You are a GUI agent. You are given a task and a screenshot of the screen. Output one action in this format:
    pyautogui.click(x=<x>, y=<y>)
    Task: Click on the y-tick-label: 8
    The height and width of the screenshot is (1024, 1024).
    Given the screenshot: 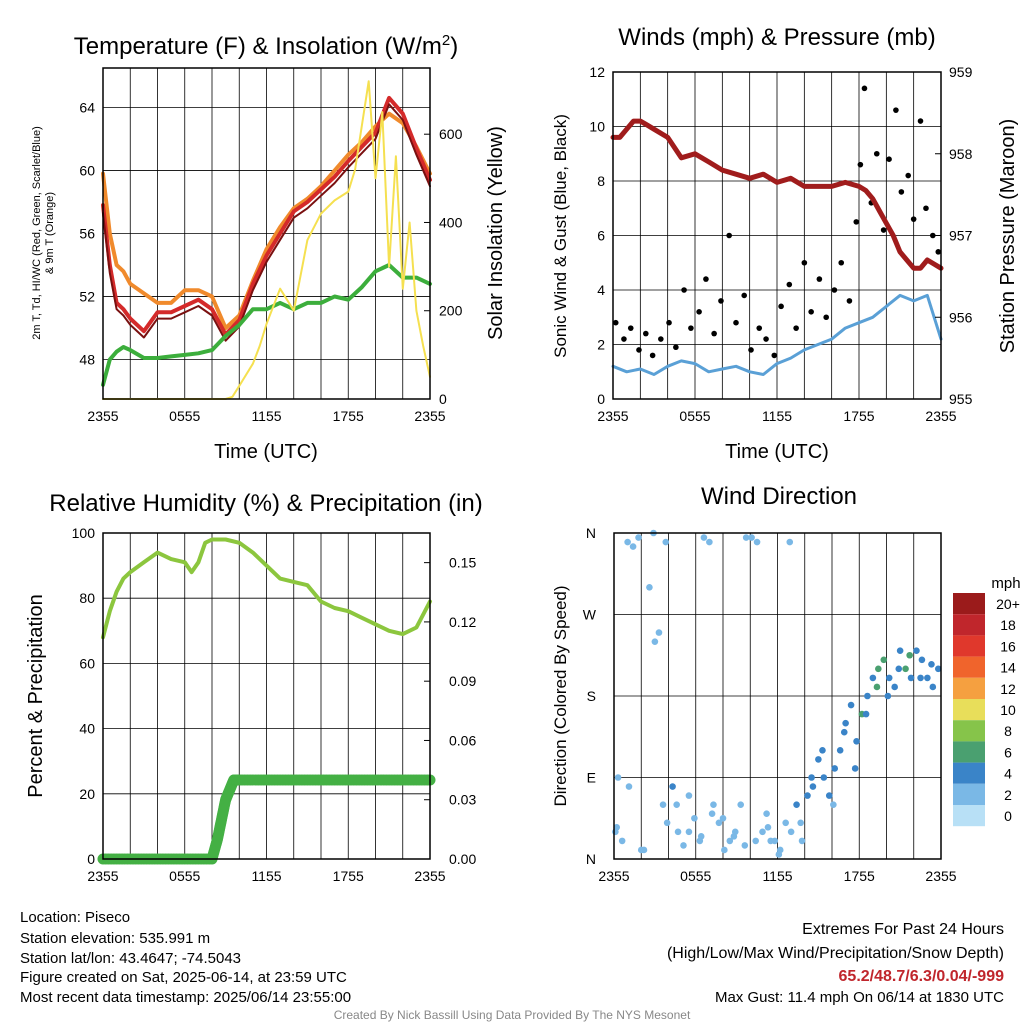 What is the action you would take?
    pyautogui.click(x=601, y=181)
    